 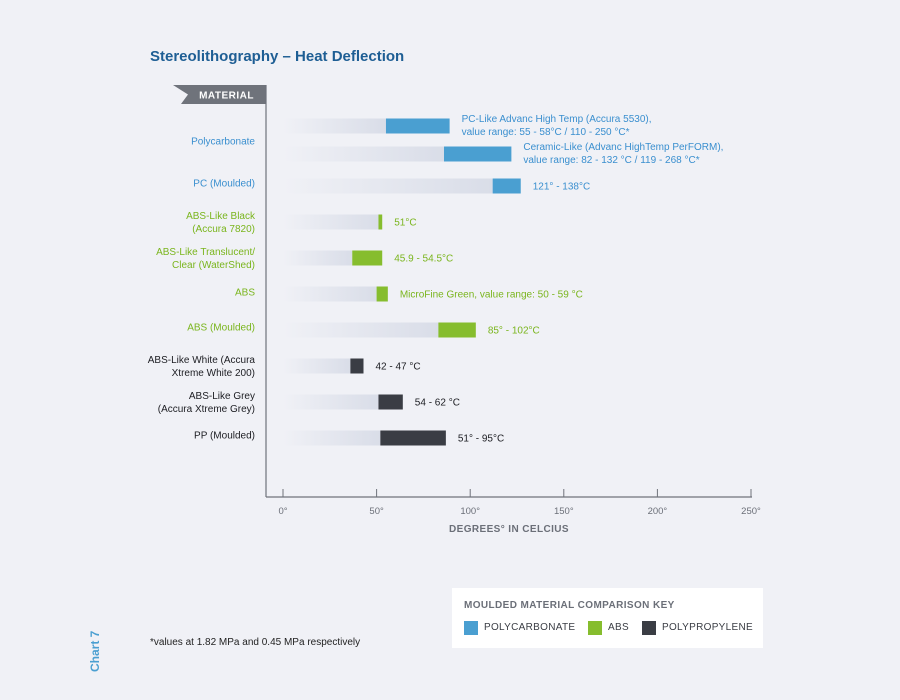 What do you see at coordinates (707, 627) in the screenshot?
I see `legend-label-polypropylene: POLYPROPYLENE` at bounding box center [707, 627].